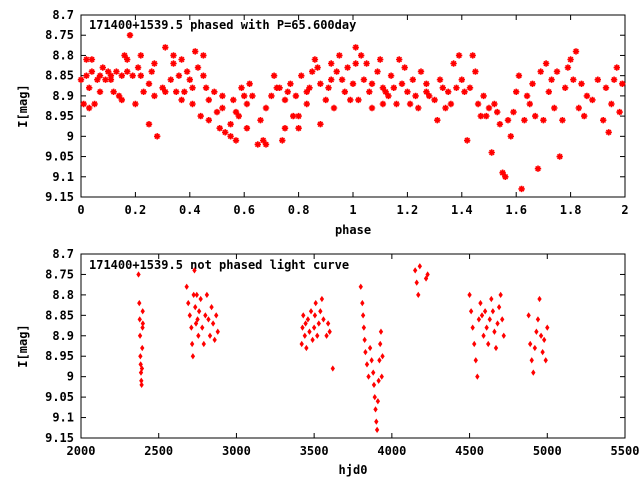 The width and height of the screenshot is (640, 480). Describe the element at coordinates (624, 210) in the screenshot. I see `x-tick-label: 2` at that location.